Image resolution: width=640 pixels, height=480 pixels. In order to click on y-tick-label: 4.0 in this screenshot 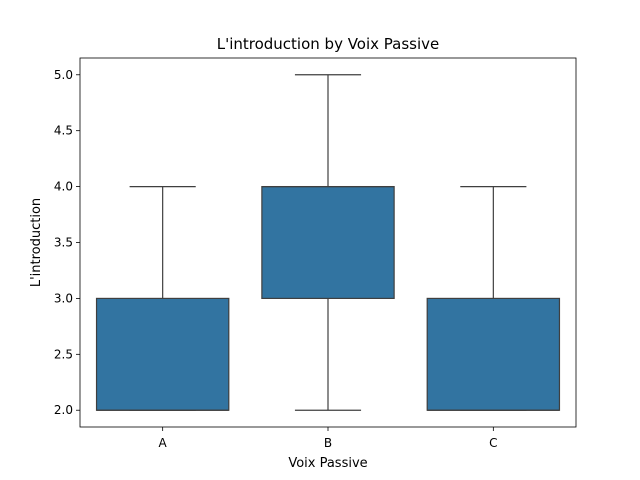, I will do `click(63, 187)`.